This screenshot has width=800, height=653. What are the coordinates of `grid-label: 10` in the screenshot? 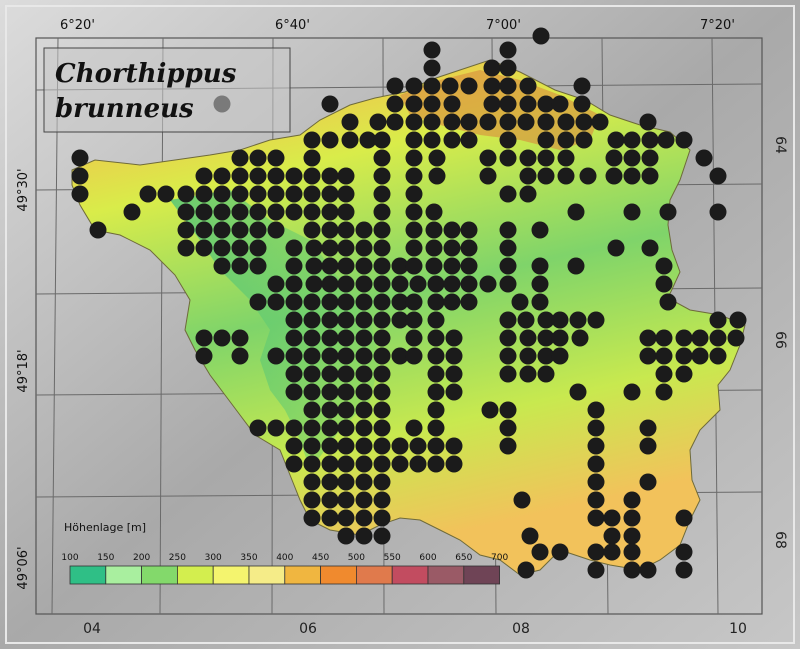 It's located at (738, 629).